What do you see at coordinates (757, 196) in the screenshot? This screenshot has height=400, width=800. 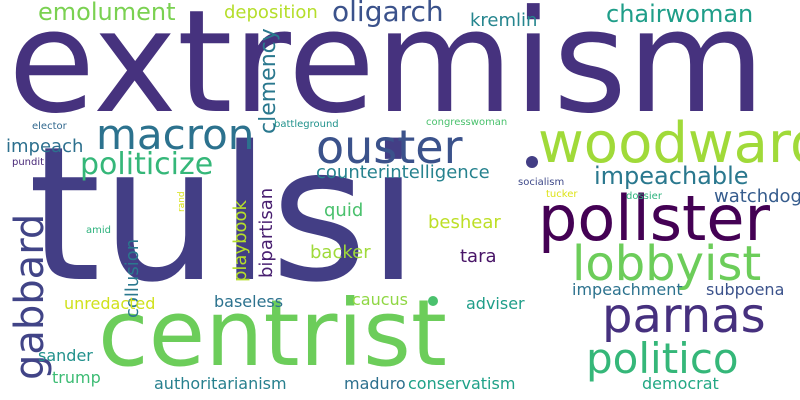 I see `word-watchdog: watchdog` at bounding box center [757, 196].